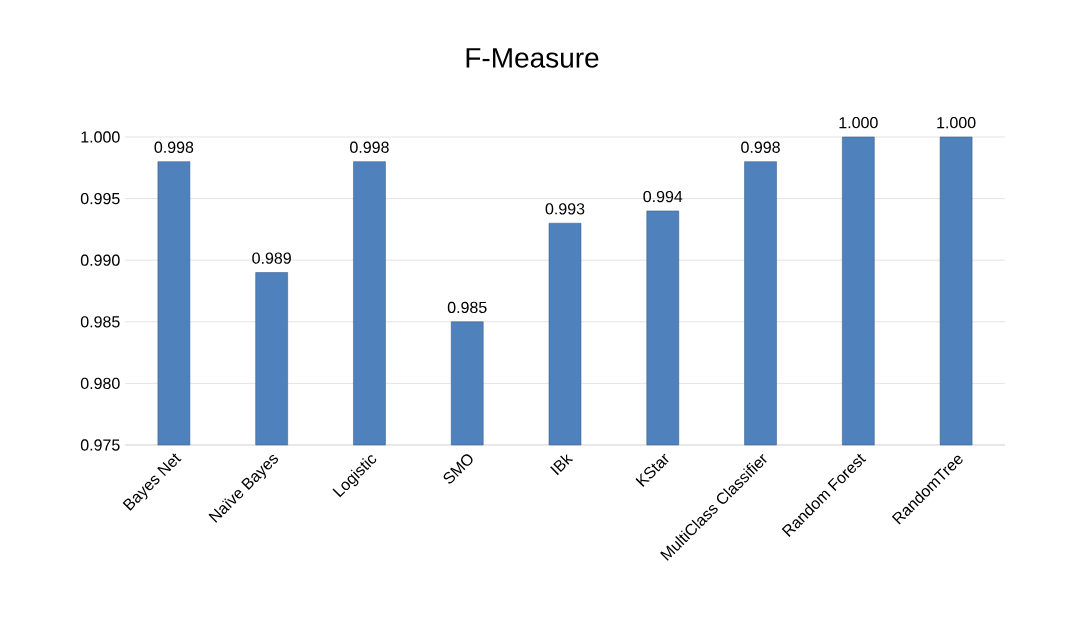 This screenshot has height=642, width=1065. What do you see at coordinates (100, 322) in the screenshot?
I see `y-tick-label: 0.985` at bounding box center [100, 322].